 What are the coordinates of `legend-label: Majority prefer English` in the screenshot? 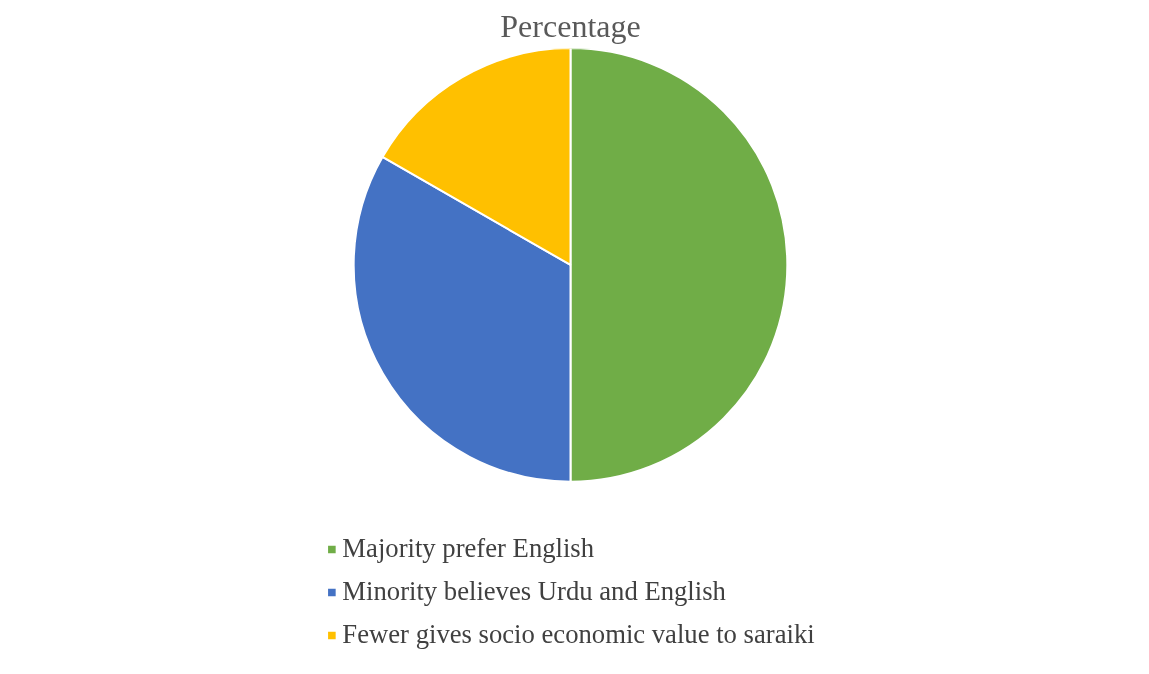 It's located at (468, 548).